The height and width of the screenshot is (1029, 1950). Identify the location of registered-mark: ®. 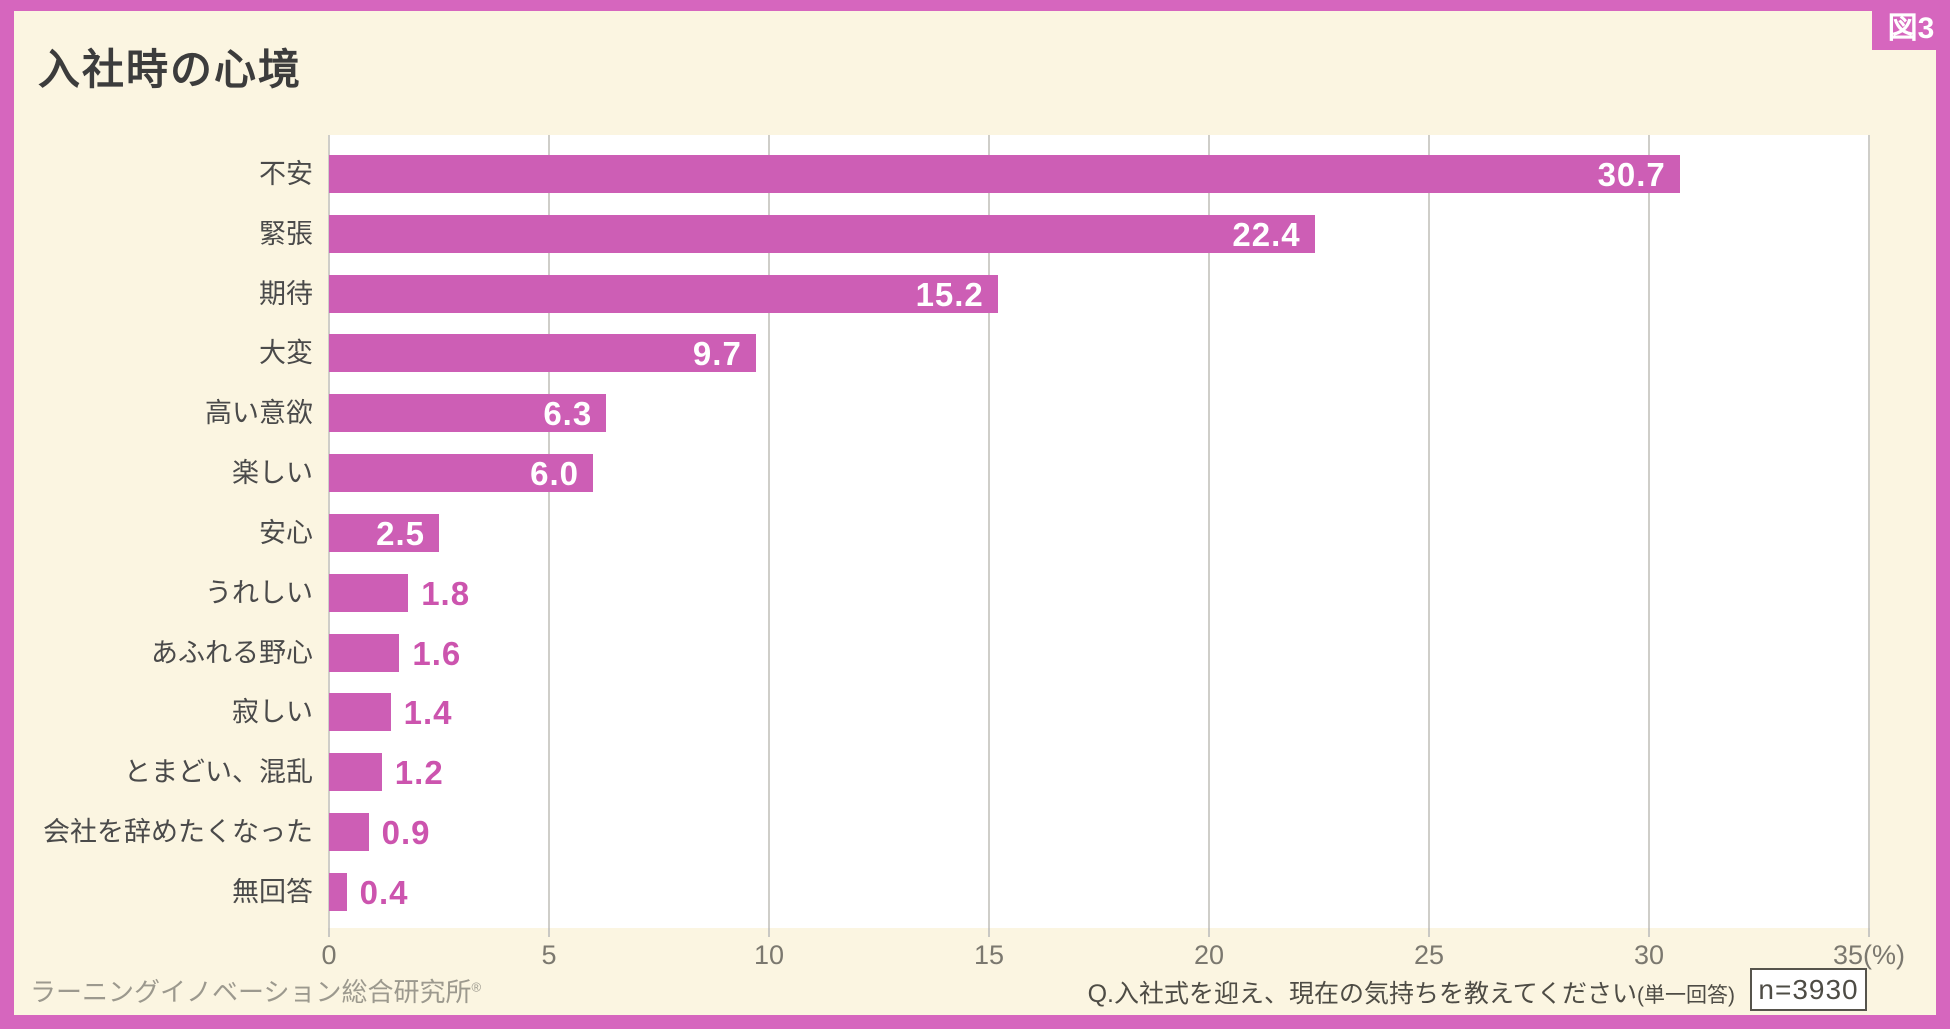
(476, 987).